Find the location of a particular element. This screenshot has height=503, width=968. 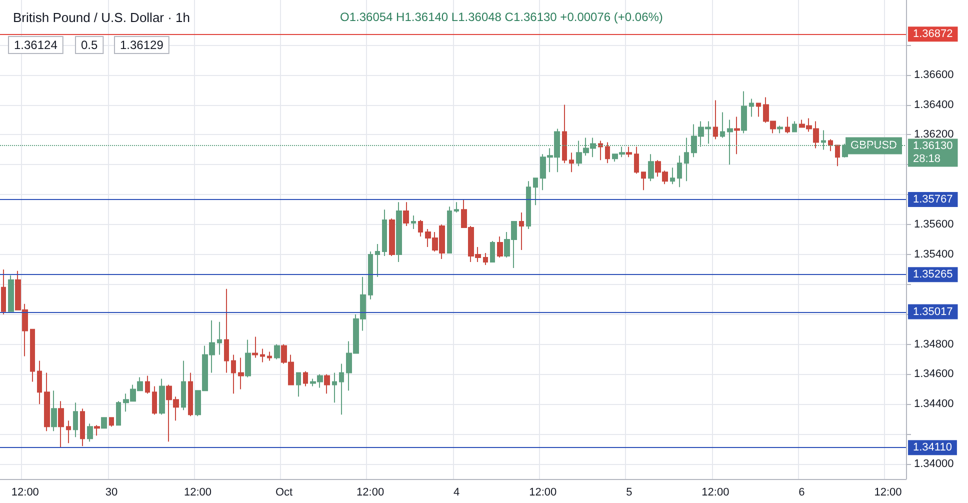

ref-line-label: 1.36130 28:18 is located at coordinates (933, 153).